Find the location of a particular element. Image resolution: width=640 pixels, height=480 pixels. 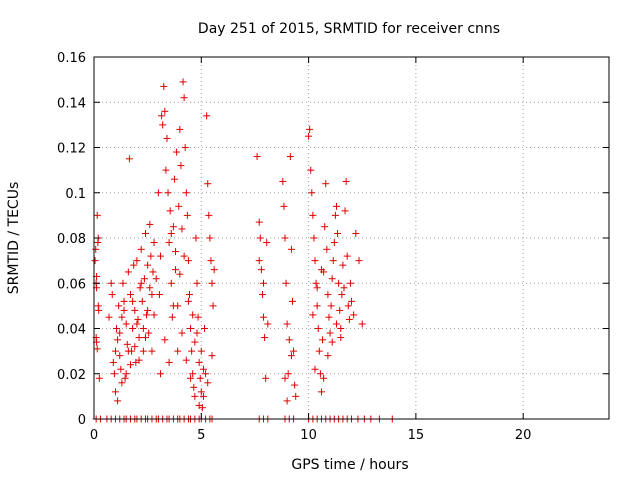

y-tick-label: 0.14 is located at coordinates (71, 103).